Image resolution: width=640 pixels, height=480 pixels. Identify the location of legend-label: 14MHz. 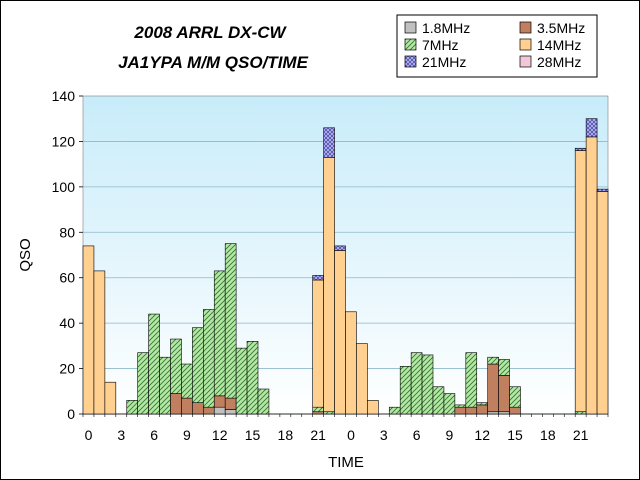
(559, 45).